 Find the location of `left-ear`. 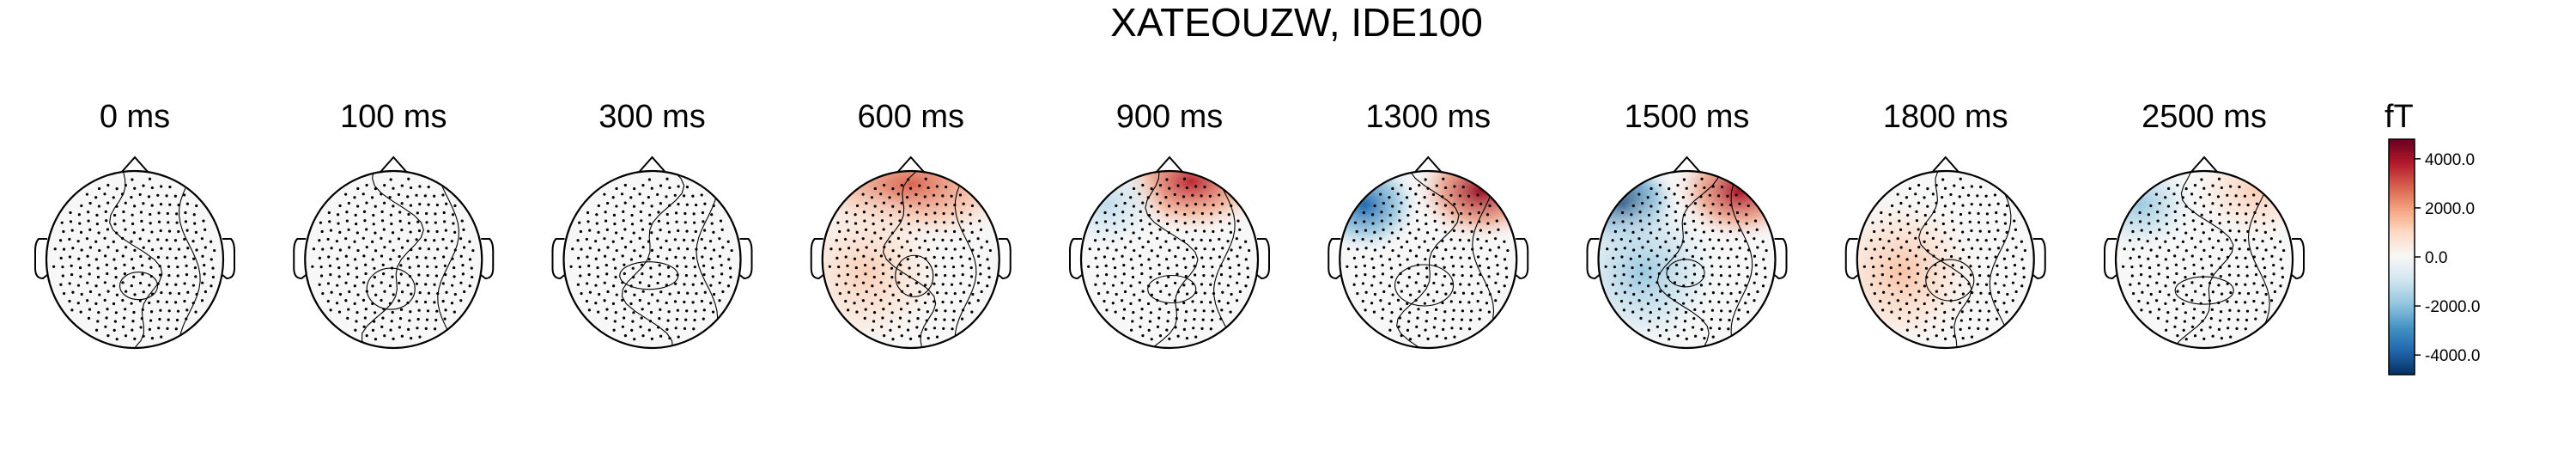

left-ear is located at coordinates (1594, 259).